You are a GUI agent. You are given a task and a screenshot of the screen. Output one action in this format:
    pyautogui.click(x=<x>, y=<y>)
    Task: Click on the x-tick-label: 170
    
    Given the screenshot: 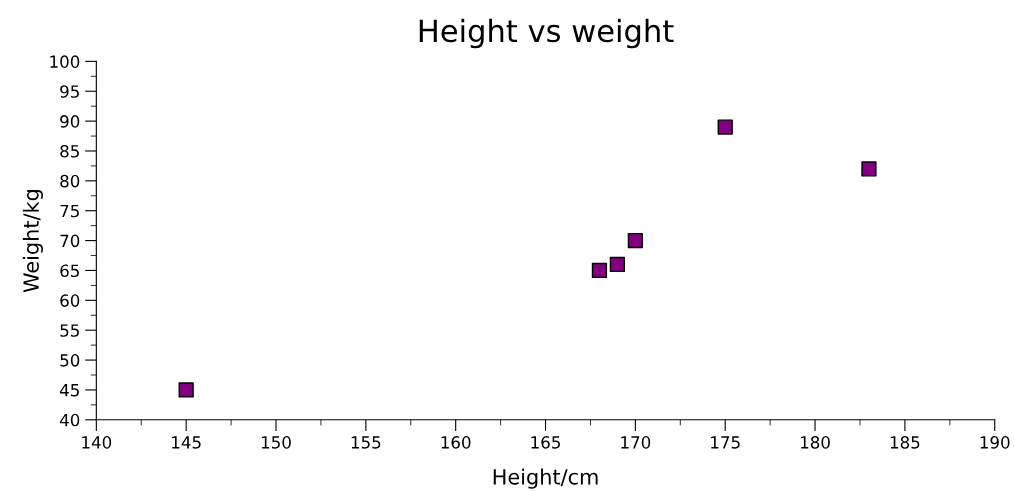 What is the action you would take?
    pyautogui.click(x=636, y=442)
    